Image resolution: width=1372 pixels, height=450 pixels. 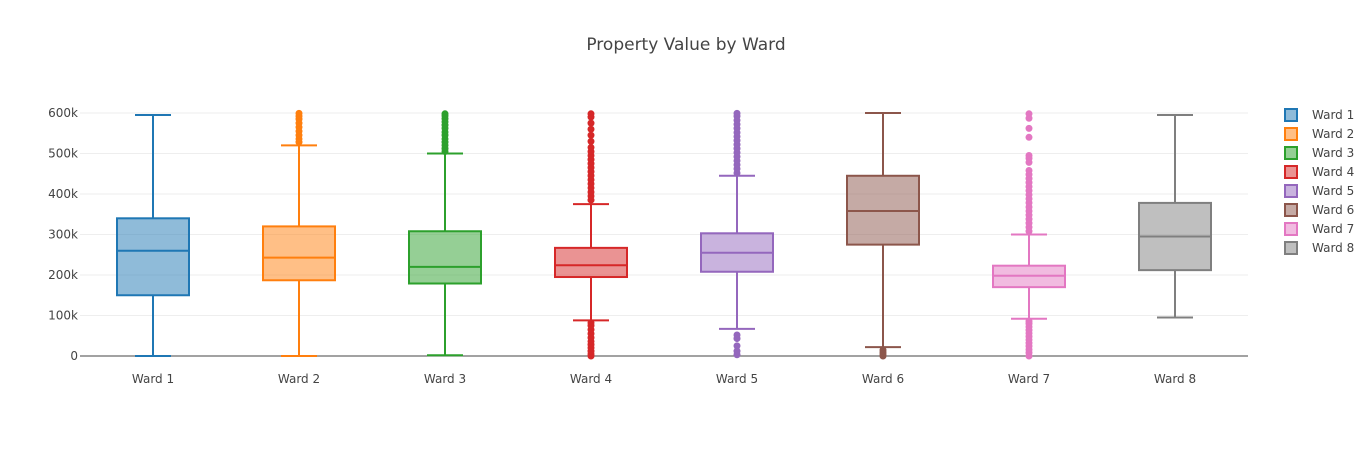 I want to click on x-tick-label: Ward 1, so click(x=153, y=379).